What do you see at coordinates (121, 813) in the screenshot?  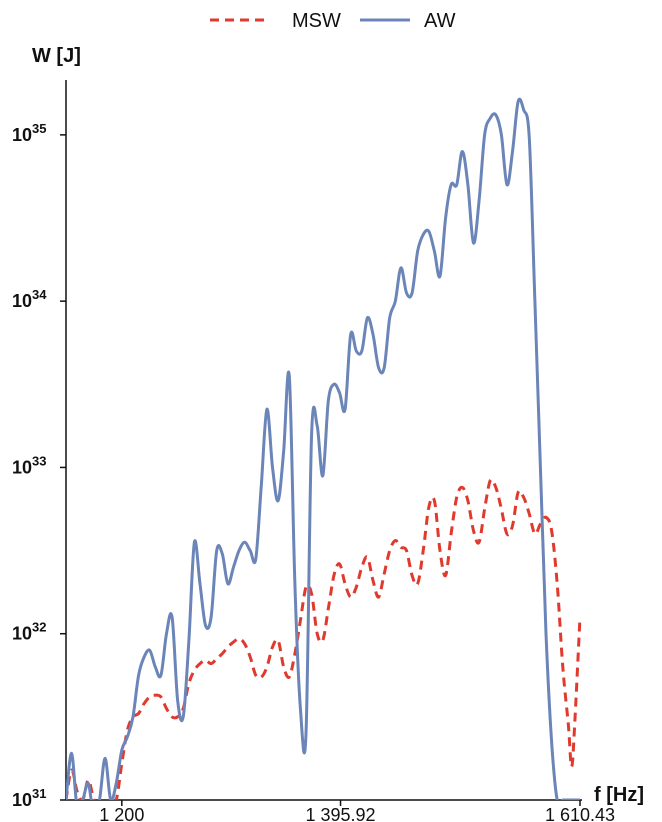 I see `x-tick-label: 1 200` at bounding box center [121, 813].